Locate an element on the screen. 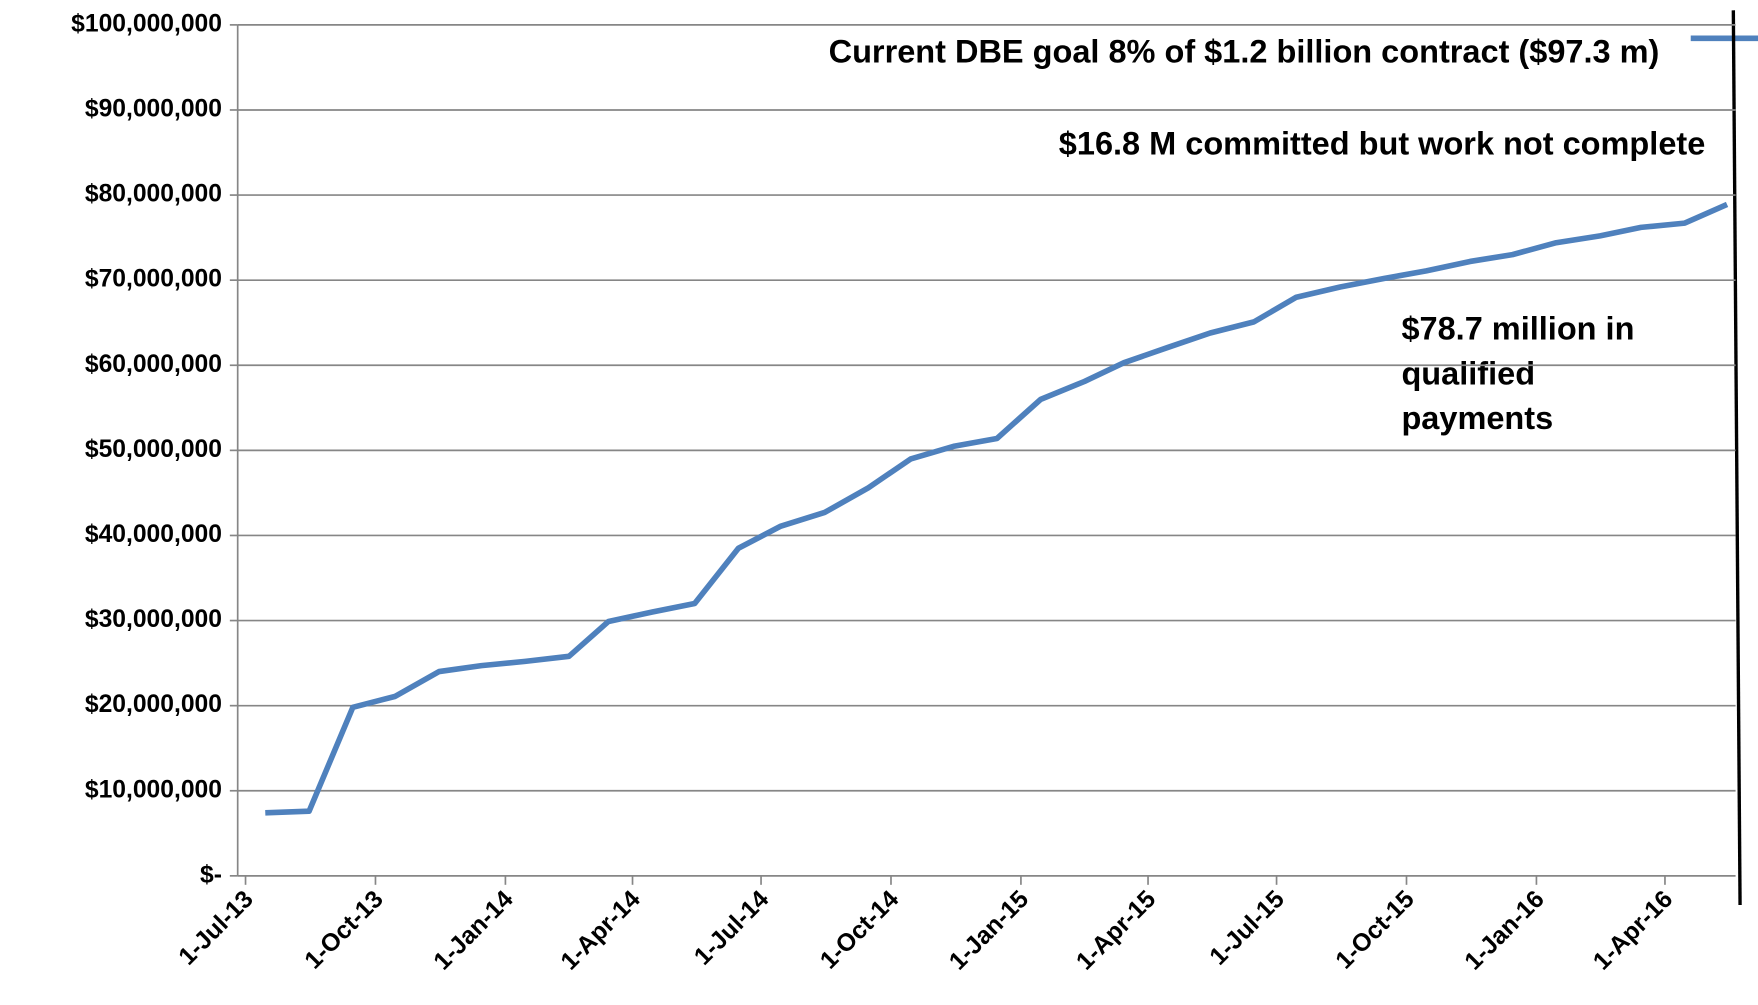 The image size is (1758, 1005). y-tick-label: $30,000,000 is located at coordinates (153, 619).